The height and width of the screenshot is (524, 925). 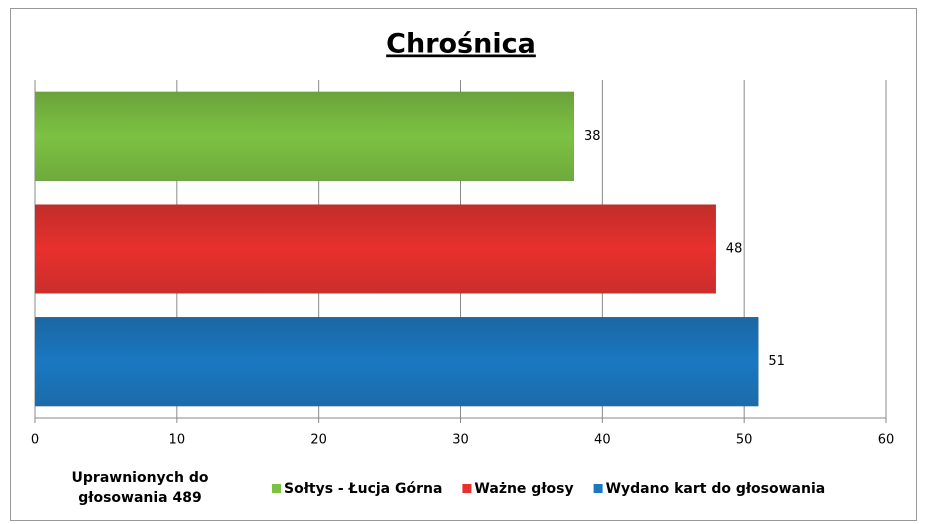 I want to click on x-tick-label: 30, so click(x=460, y=440).